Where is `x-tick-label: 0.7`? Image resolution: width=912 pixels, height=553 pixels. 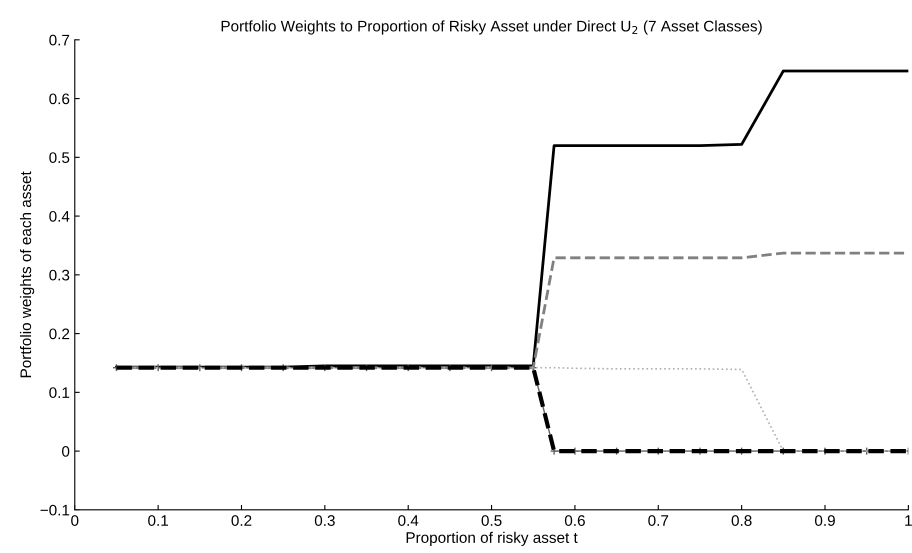 x-tick-label: 0.7 is located at coordinates (658, 520).